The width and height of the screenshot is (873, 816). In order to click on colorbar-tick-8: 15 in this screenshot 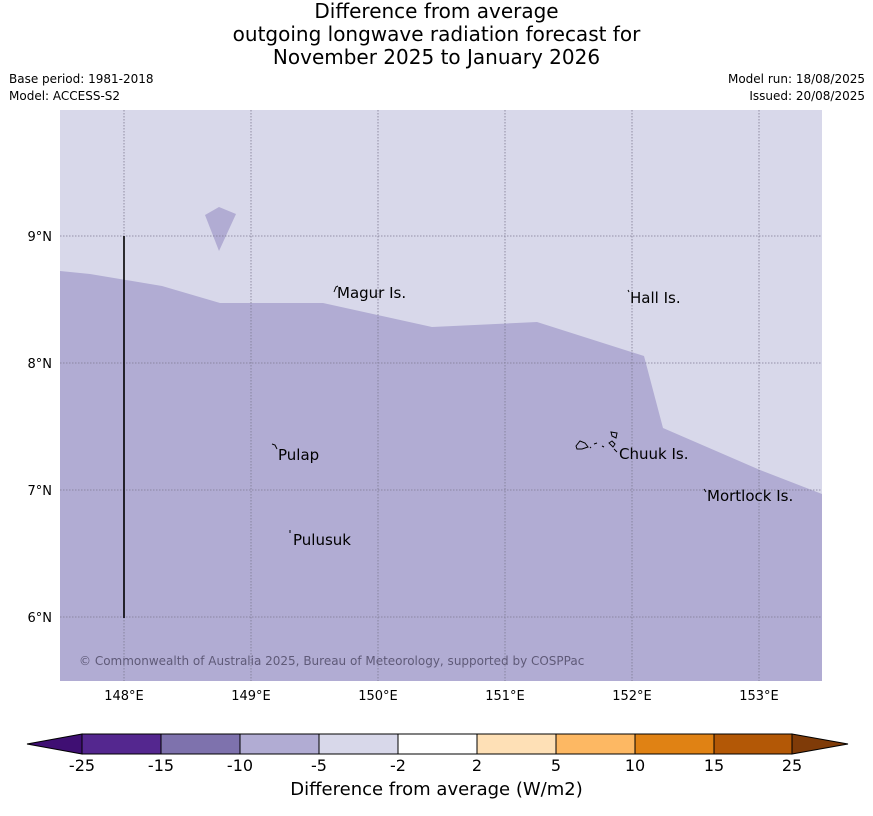, I will do `click(714, 765)`.